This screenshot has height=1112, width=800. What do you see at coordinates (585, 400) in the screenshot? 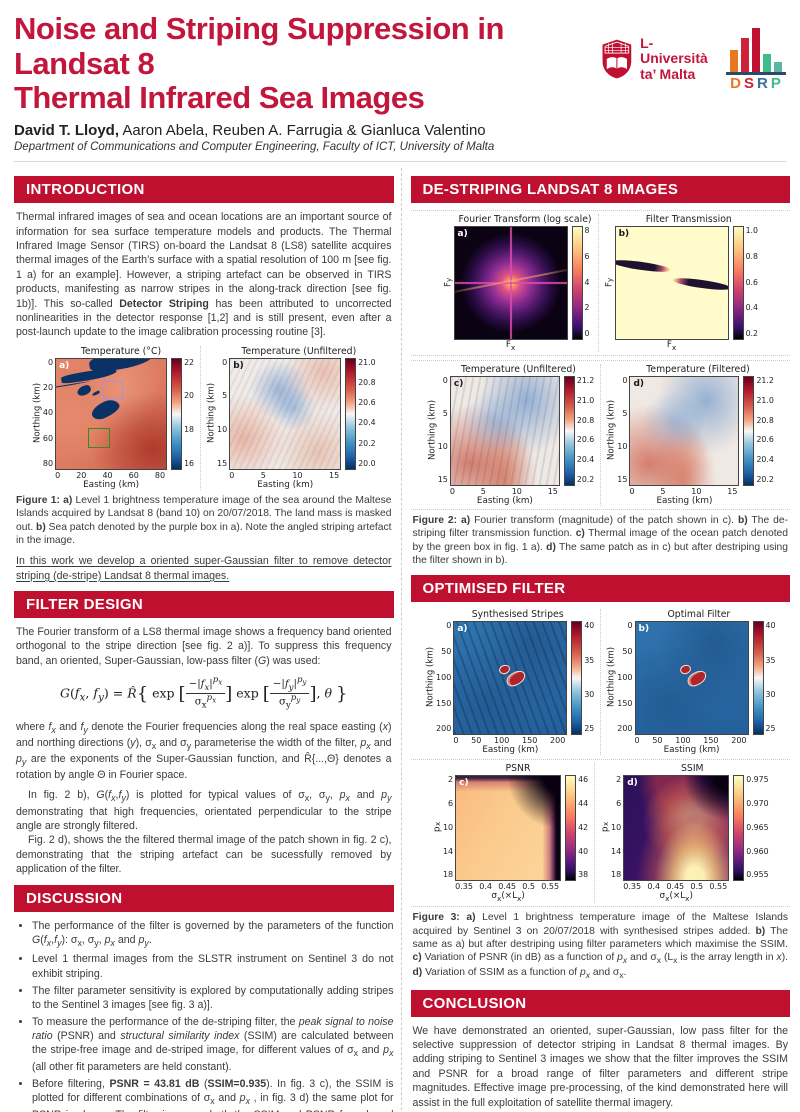
I see `colorbar-tick: 21.0` at bounding box center [585, 400].